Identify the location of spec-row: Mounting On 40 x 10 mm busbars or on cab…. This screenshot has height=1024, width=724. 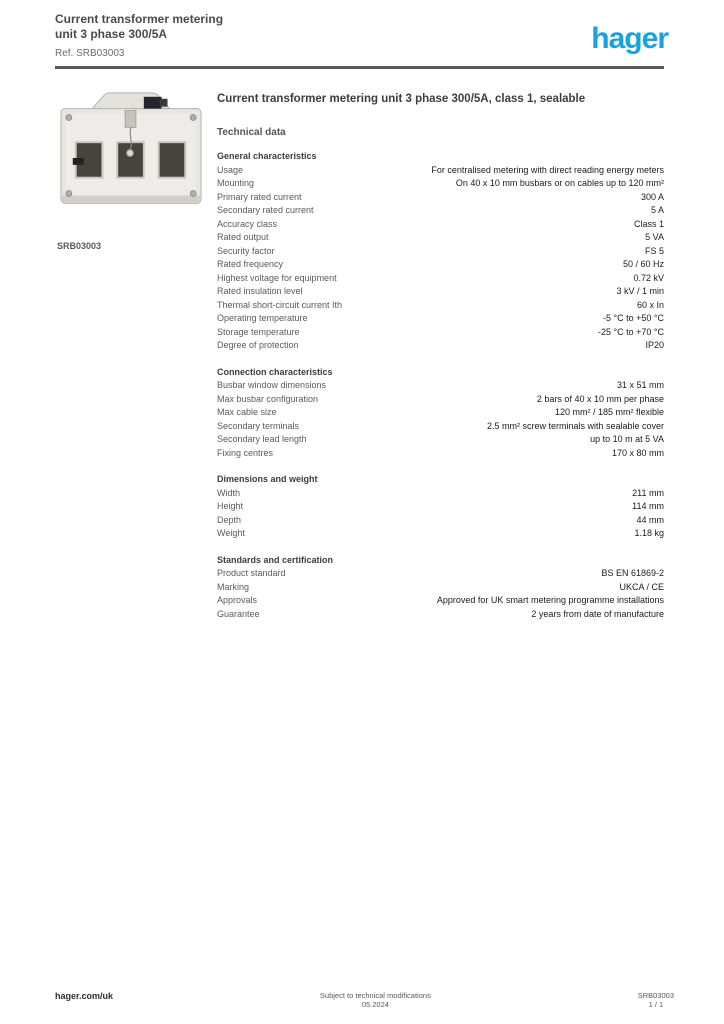
(440, 184).